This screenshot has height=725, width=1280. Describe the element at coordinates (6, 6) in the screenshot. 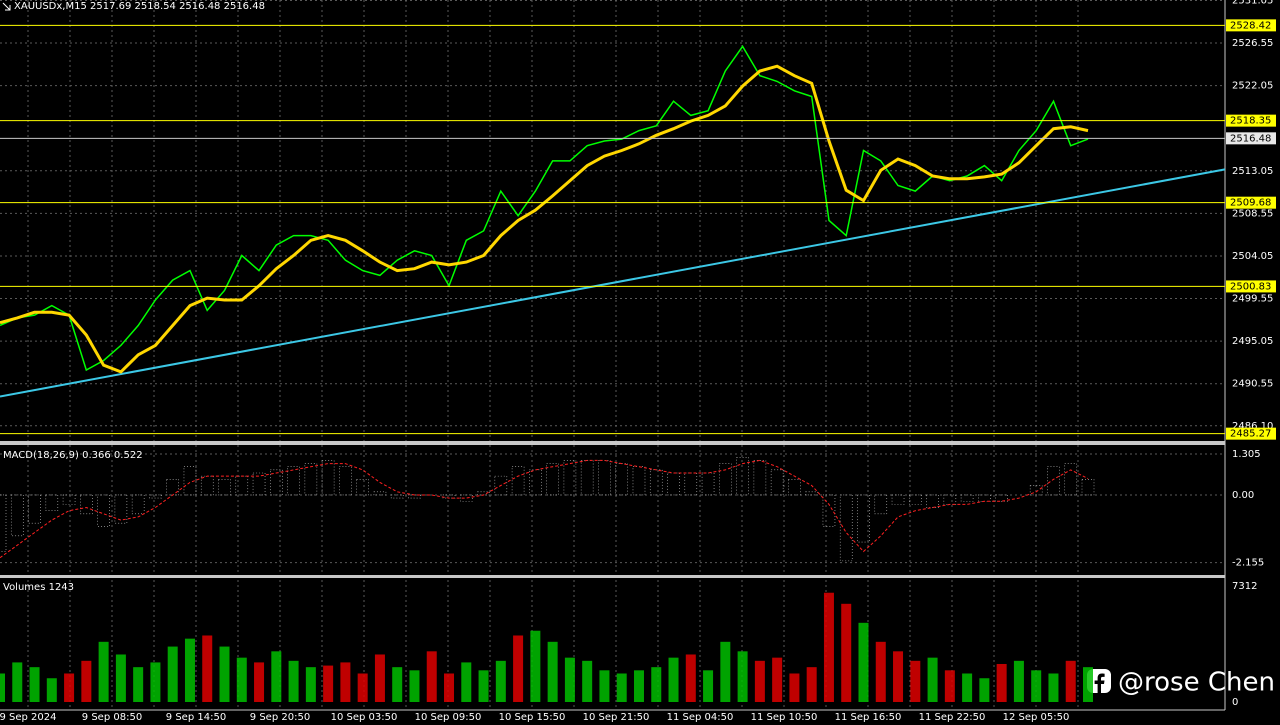

I see `title-arrow` at that location.